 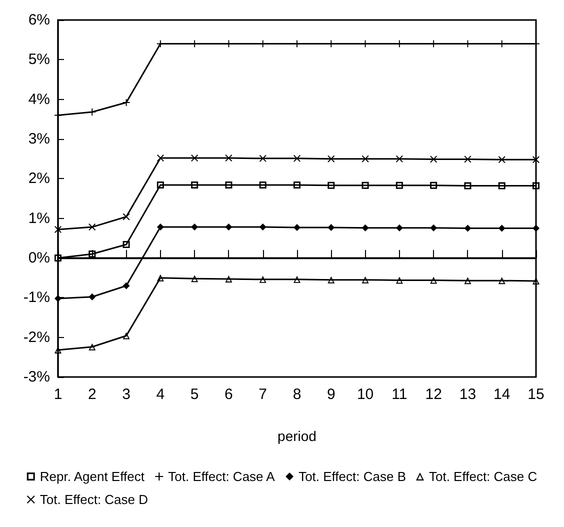 I want to click on legend-label: Tot. Effect: Case B, so click(x=352, y=476).